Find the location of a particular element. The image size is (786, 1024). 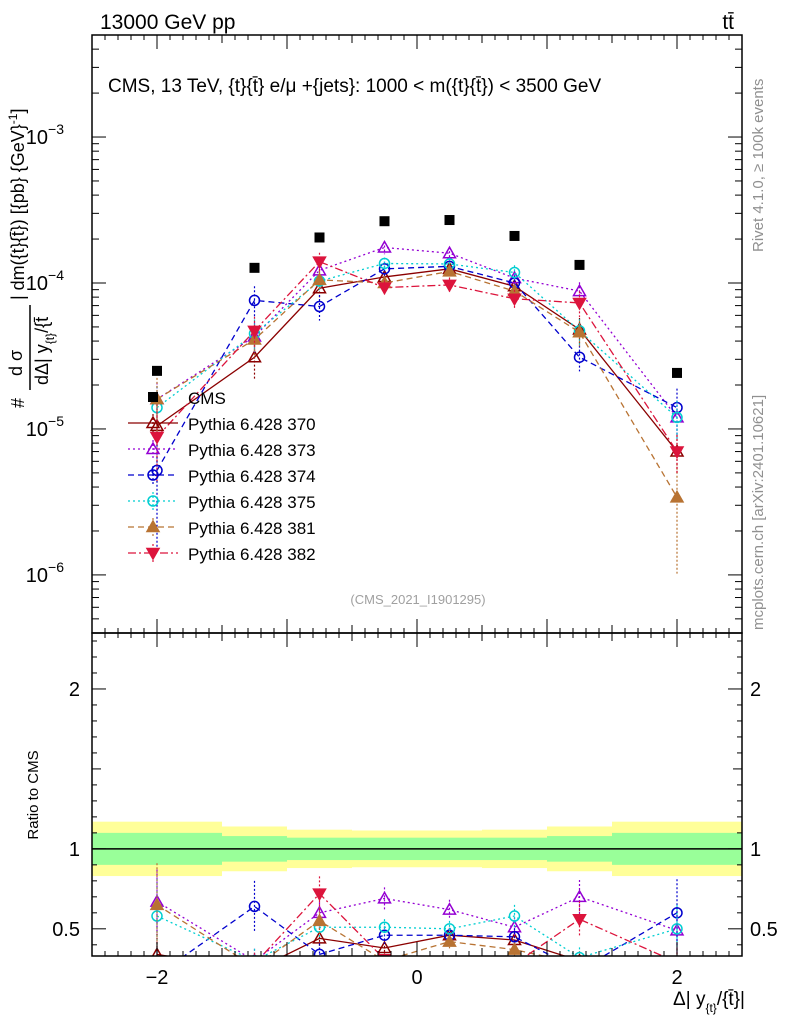

site-label: mcplots.cern.ch [arXiv:2401.10621] is located at coordinates (758, 512).